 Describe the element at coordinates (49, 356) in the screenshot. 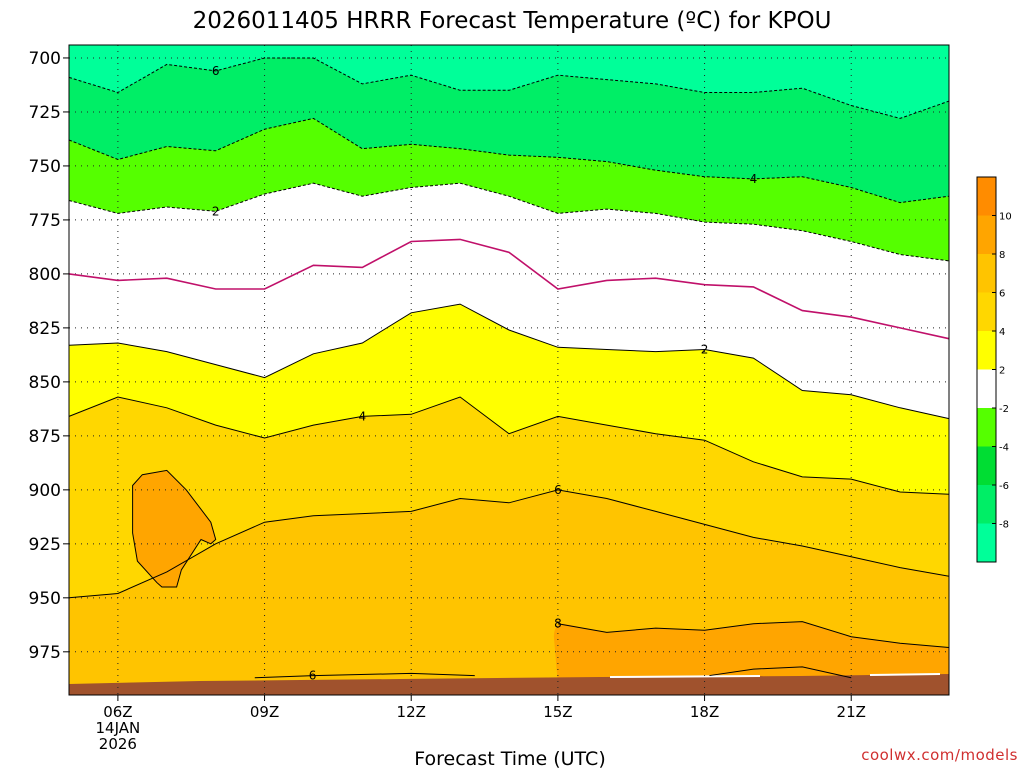

I see `y-axis: 700 725 750 775 800 825 850 875 900 925 950 975` at that location.